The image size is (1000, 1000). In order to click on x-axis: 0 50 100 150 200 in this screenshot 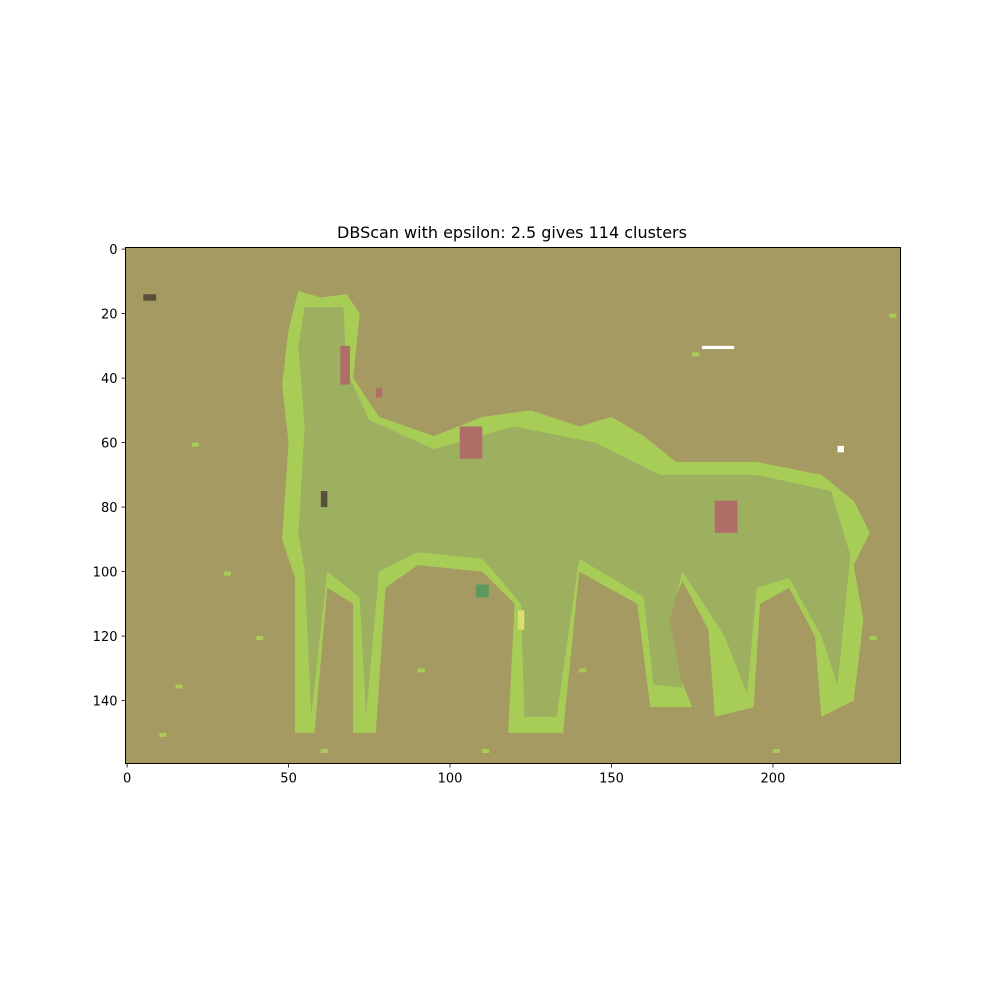, I will do `click(454, 775)`.